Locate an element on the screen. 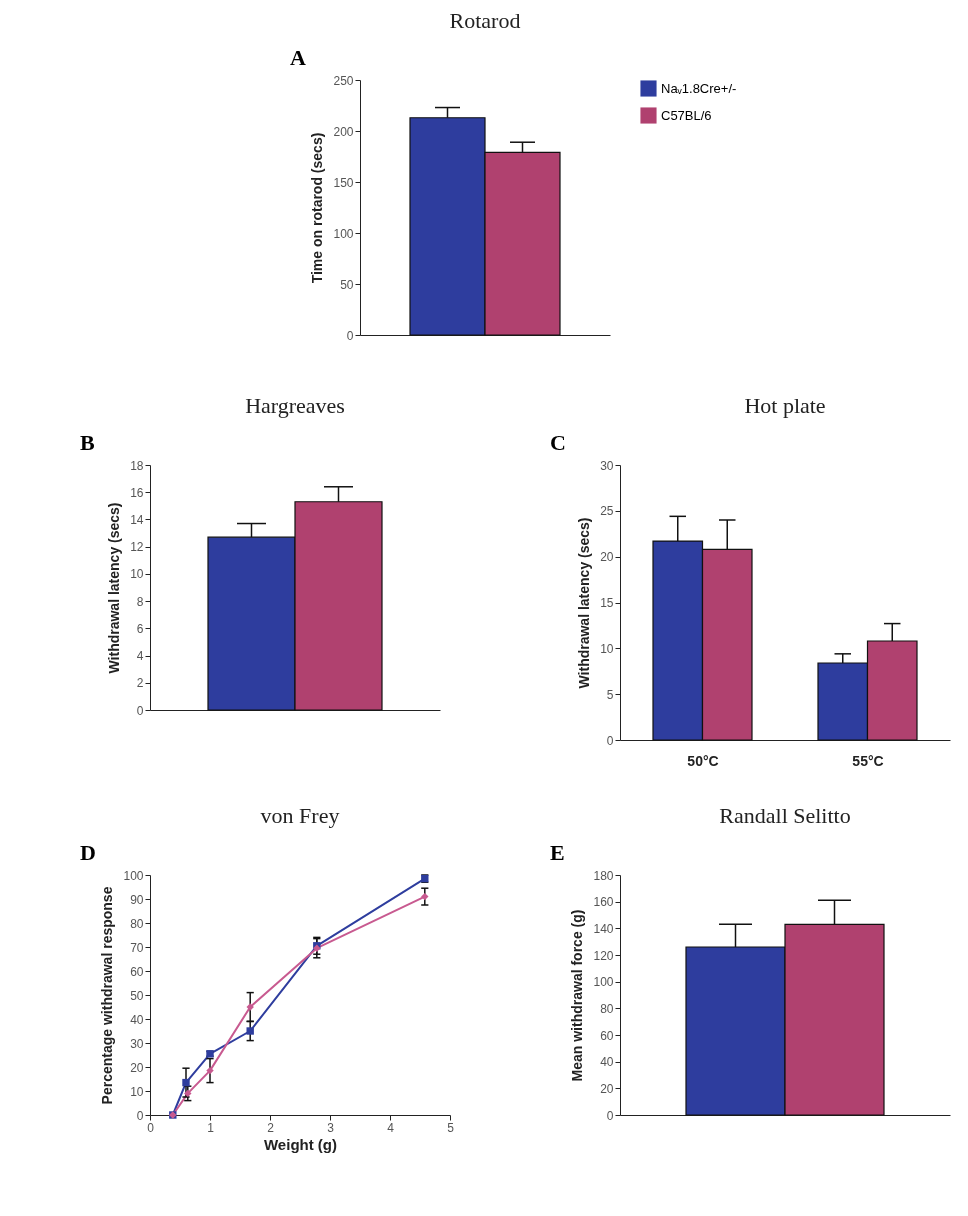 The image size is (968, 1216). y-axis-title: Percentage withdrawal response is located at coordinates (107, 995).